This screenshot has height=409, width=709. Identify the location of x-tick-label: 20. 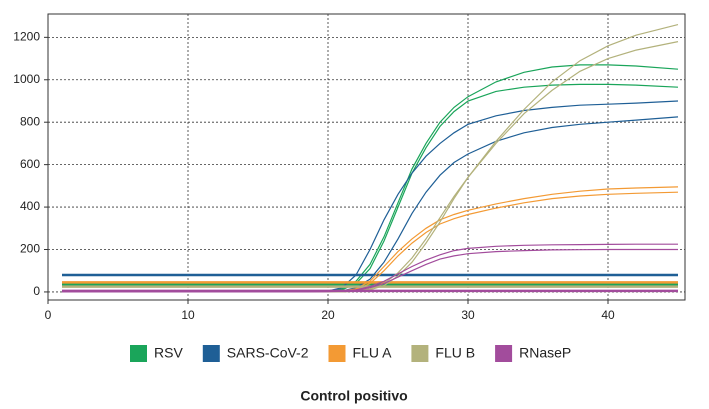
(328, 315).